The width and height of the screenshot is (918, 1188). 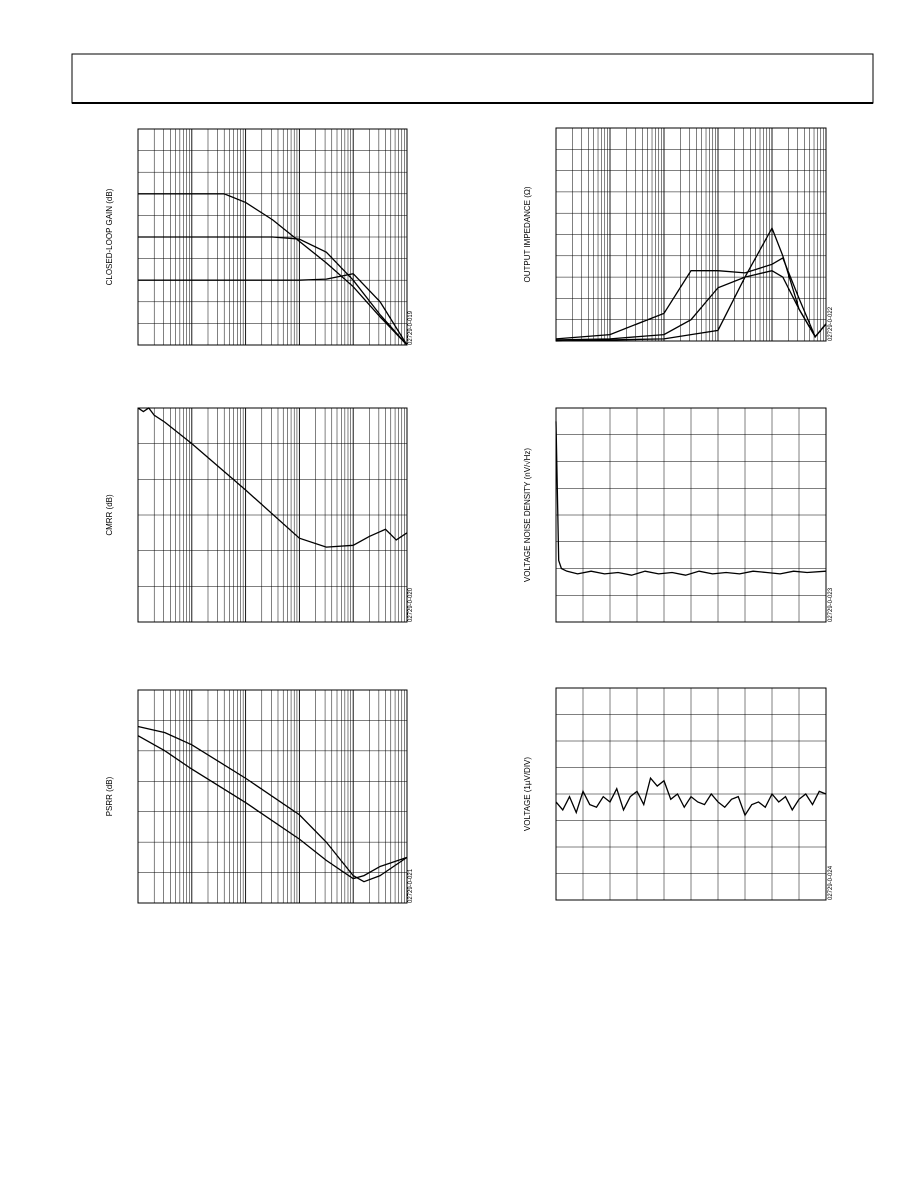 What do you see at coordinates (831, 323) in the screenshot?
I see `figure-code: 02729-0-022` at bounding box center [831, 323].